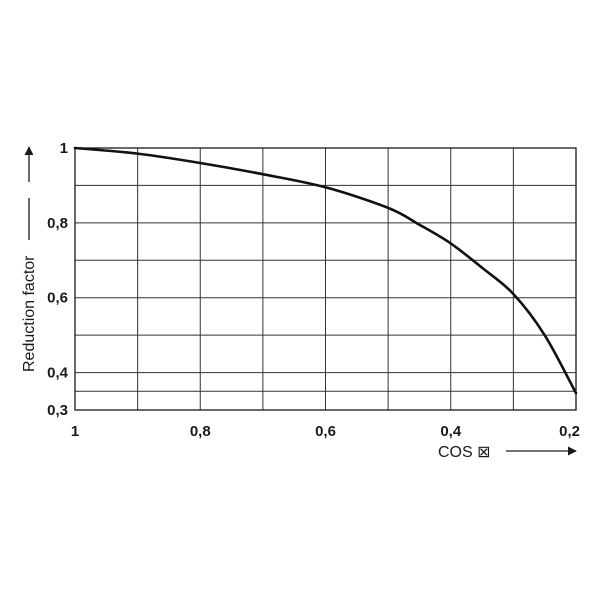 The height and width of the screenshot is (600, 600). I want to click on y-tick-label-3: 0,8, so click(57, 223).